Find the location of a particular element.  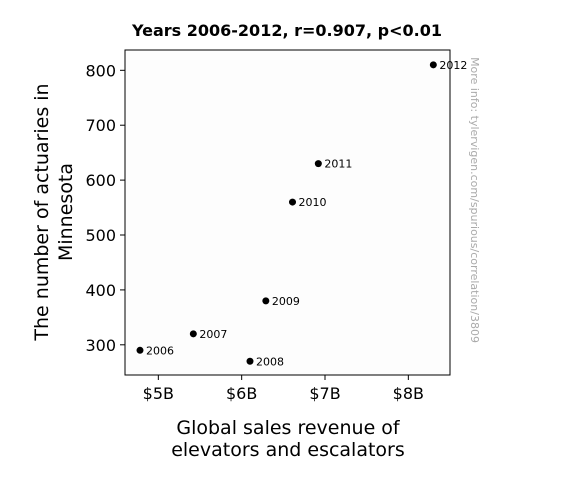

y-tick-label: 700 is located at coordinates (100, 125).